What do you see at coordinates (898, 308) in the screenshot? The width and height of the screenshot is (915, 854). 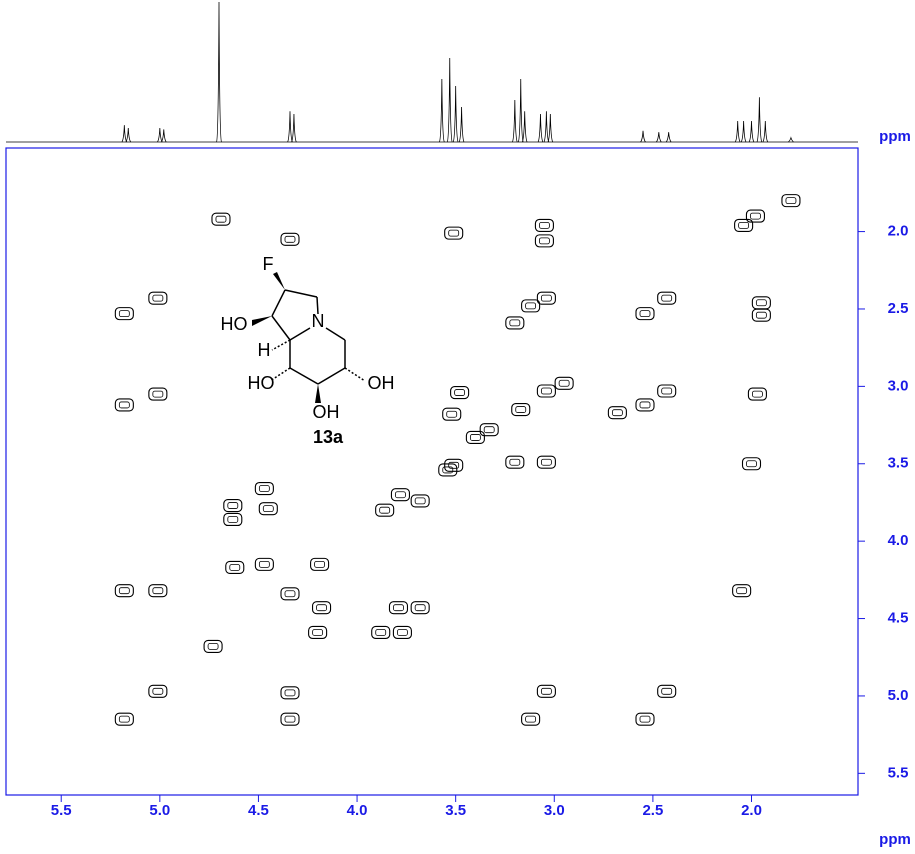 I see `y-tick-label: 2.5` at bounding box center [898, 308].